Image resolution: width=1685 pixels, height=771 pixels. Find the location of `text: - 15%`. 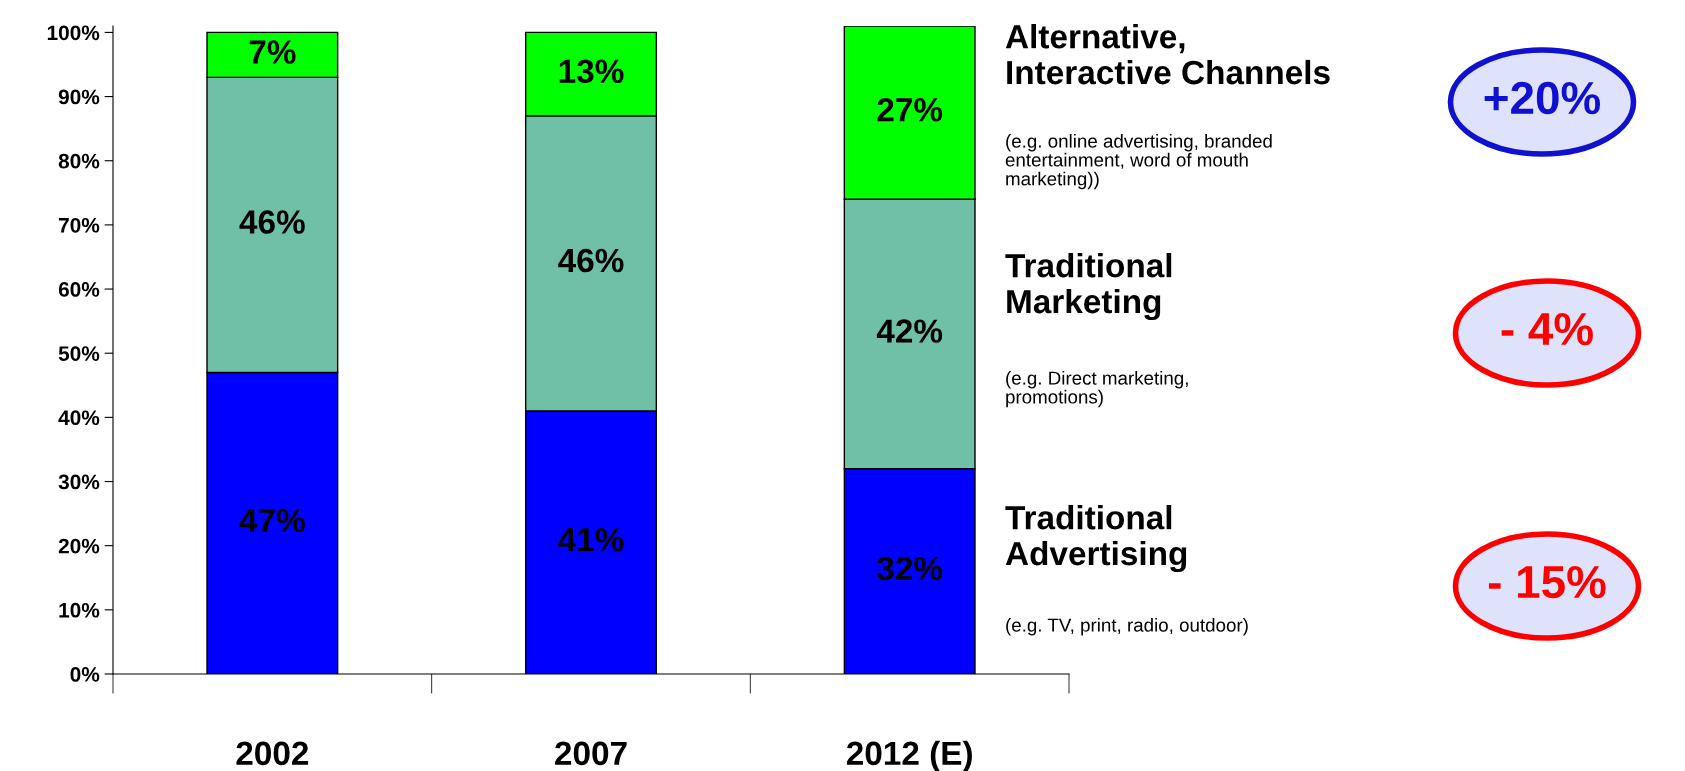

text: - 15% is located at coordinates (1547, 582).